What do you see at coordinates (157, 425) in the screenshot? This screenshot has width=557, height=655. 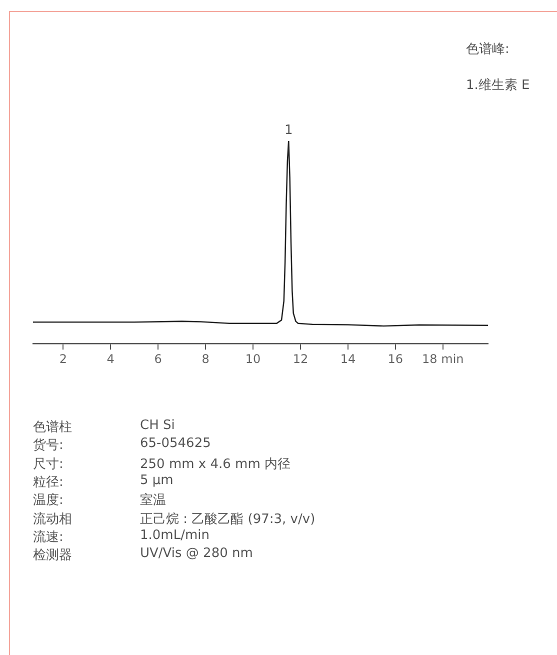 I see `text: CH Si` at bounding box center [157, 425].